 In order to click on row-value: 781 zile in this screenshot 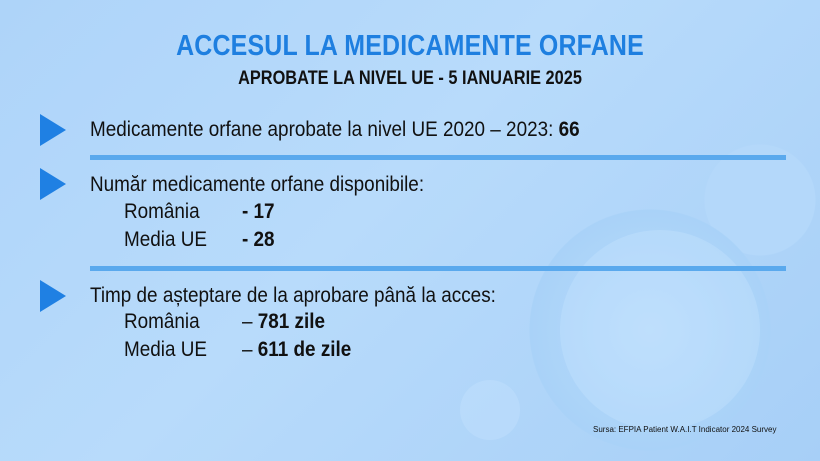, I will do `click(291, 321)`.